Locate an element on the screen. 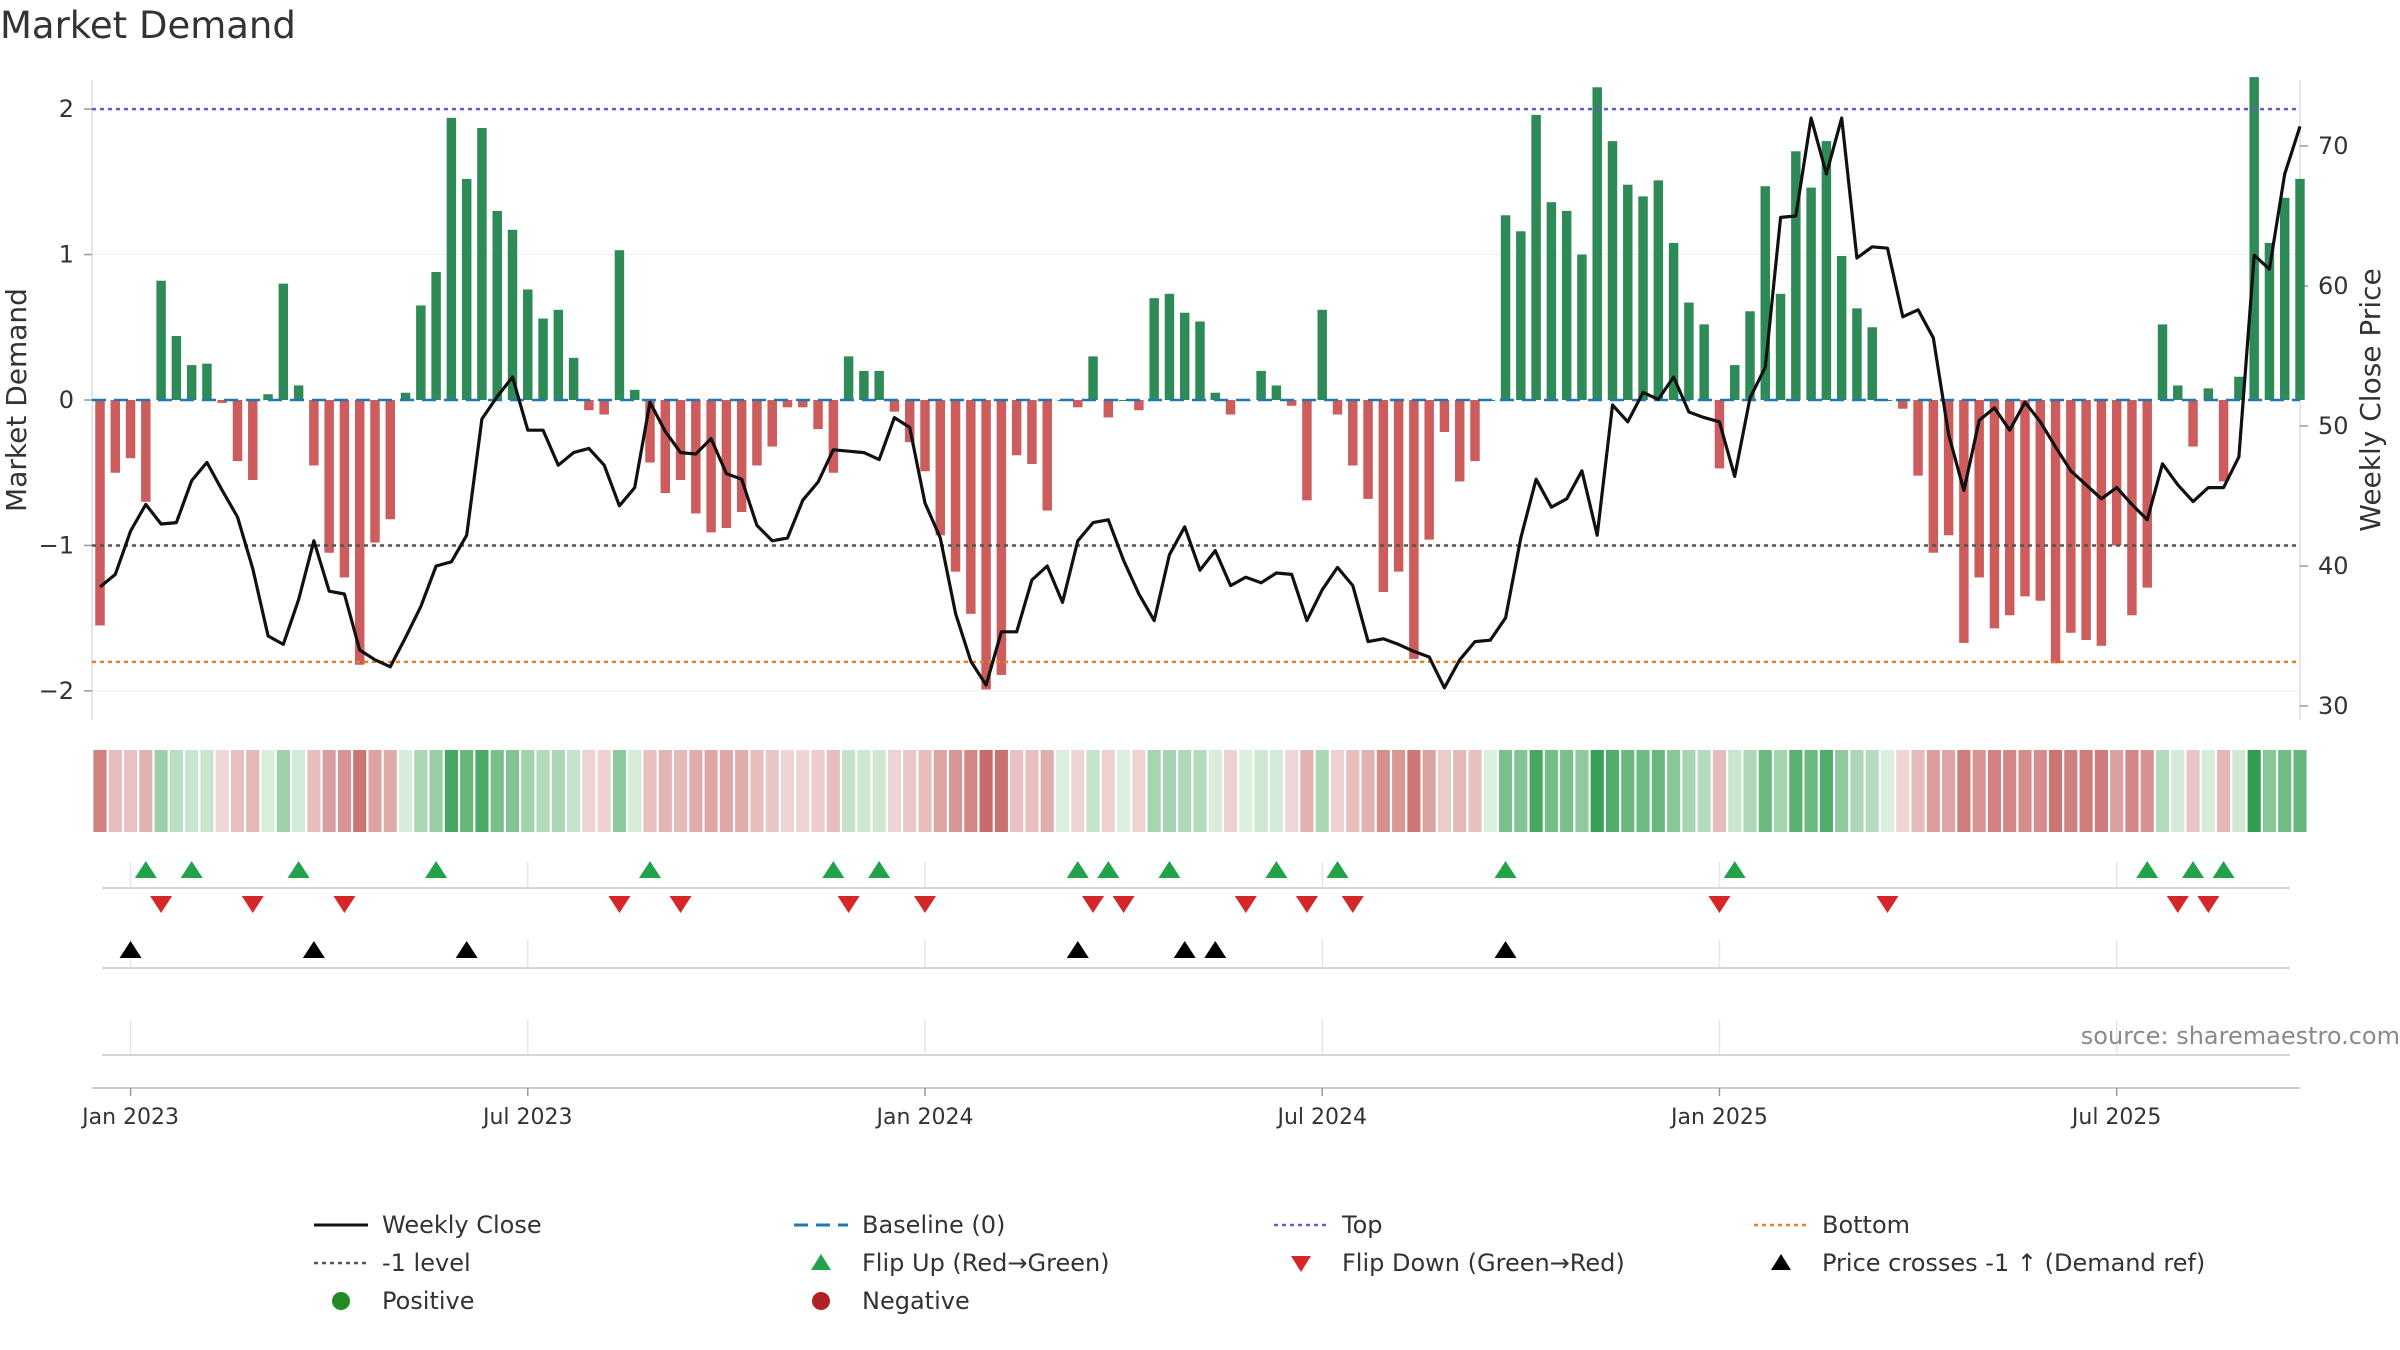 This screenshot has height=1350, width=2400. line-dash-icon is located at coordinates (821, 1225).